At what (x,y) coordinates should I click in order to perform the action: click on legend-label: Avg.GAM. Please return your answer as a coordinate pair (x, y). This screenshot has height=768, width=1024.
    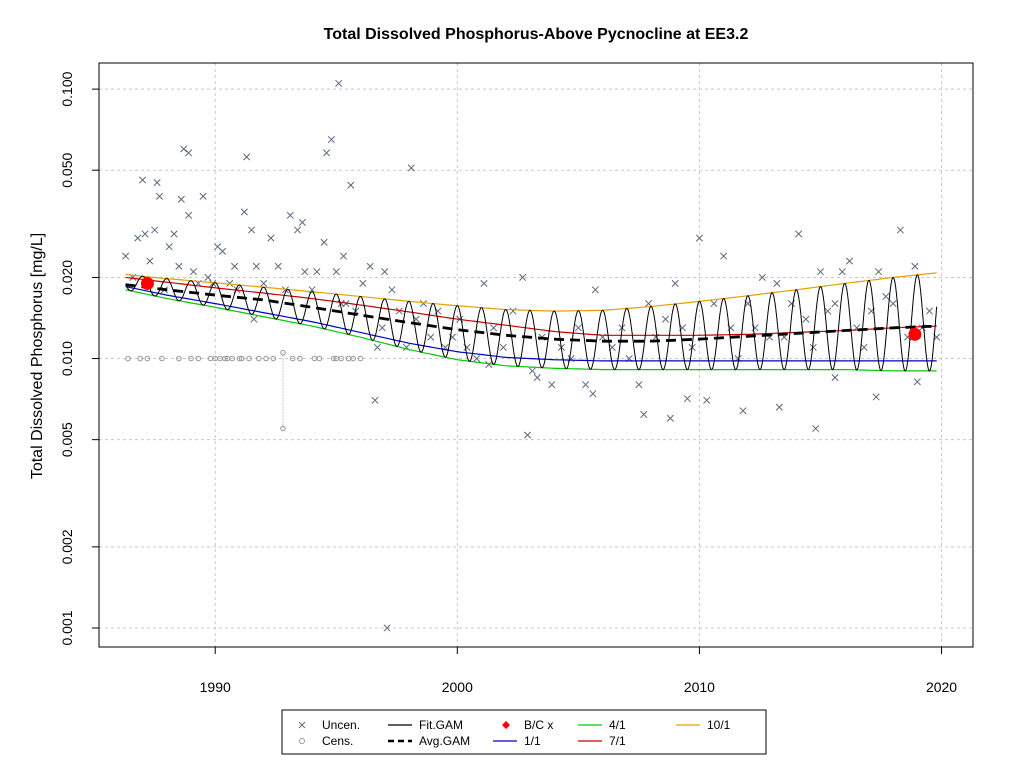
    Looking at the image, I should click on (444, 741).